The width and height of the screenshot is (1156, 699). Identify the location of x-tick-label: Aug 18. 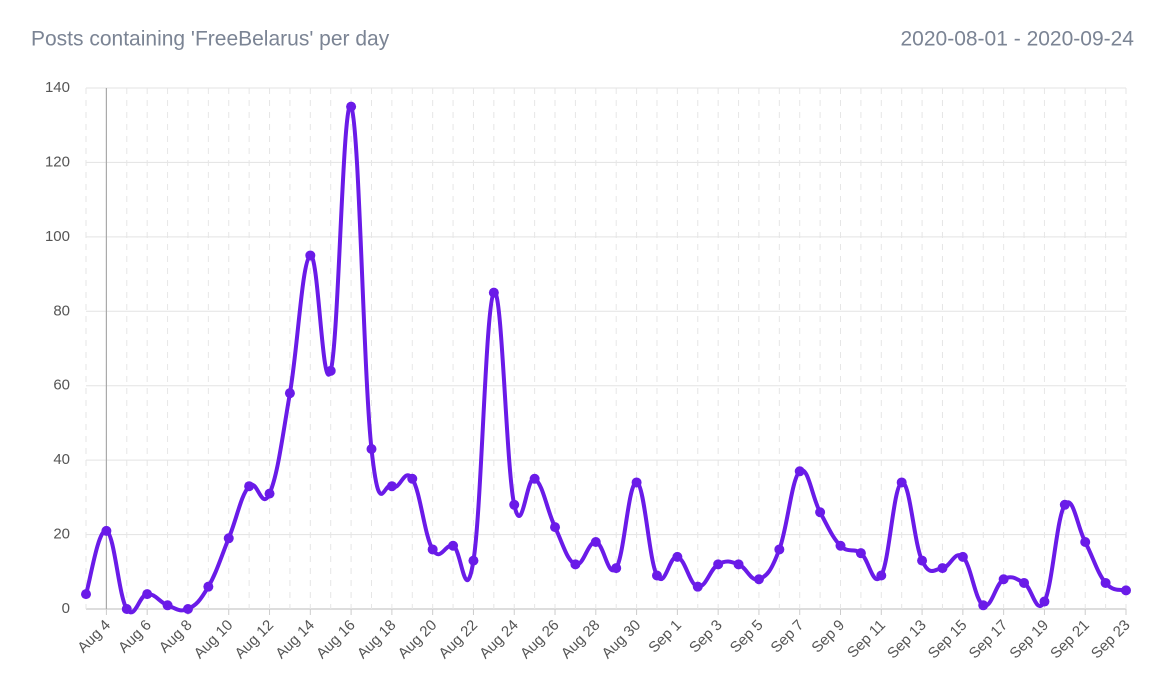
(377, 640).